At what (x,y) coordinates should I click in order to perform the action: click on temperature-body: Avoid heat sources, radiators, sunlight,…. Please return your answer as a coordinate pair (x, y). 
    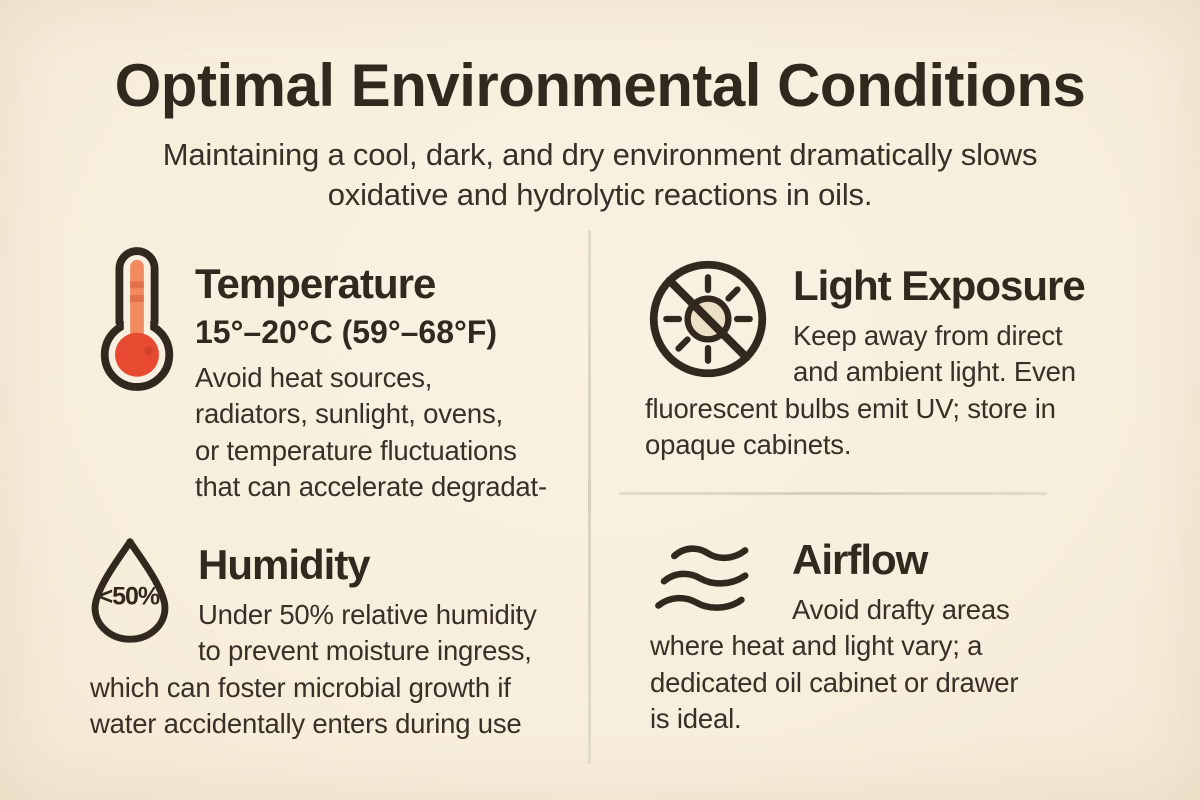
    Looking at the image, I should click on (371, 432).